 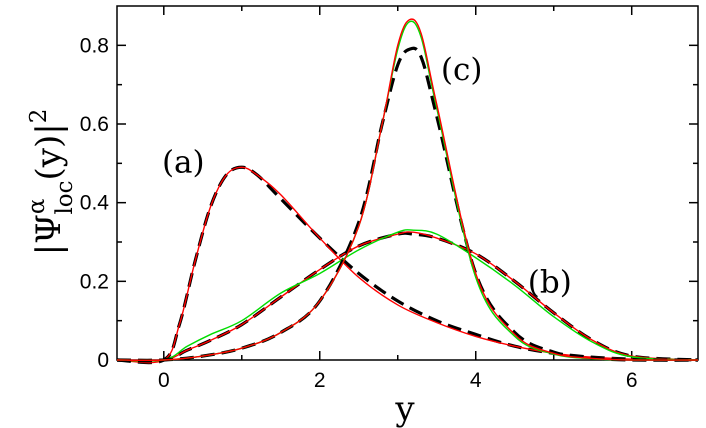 What do you see at coordinates (476, 380) in the screenshot?
I see `x-tick-label: 4` at bounding box center [476, 380].